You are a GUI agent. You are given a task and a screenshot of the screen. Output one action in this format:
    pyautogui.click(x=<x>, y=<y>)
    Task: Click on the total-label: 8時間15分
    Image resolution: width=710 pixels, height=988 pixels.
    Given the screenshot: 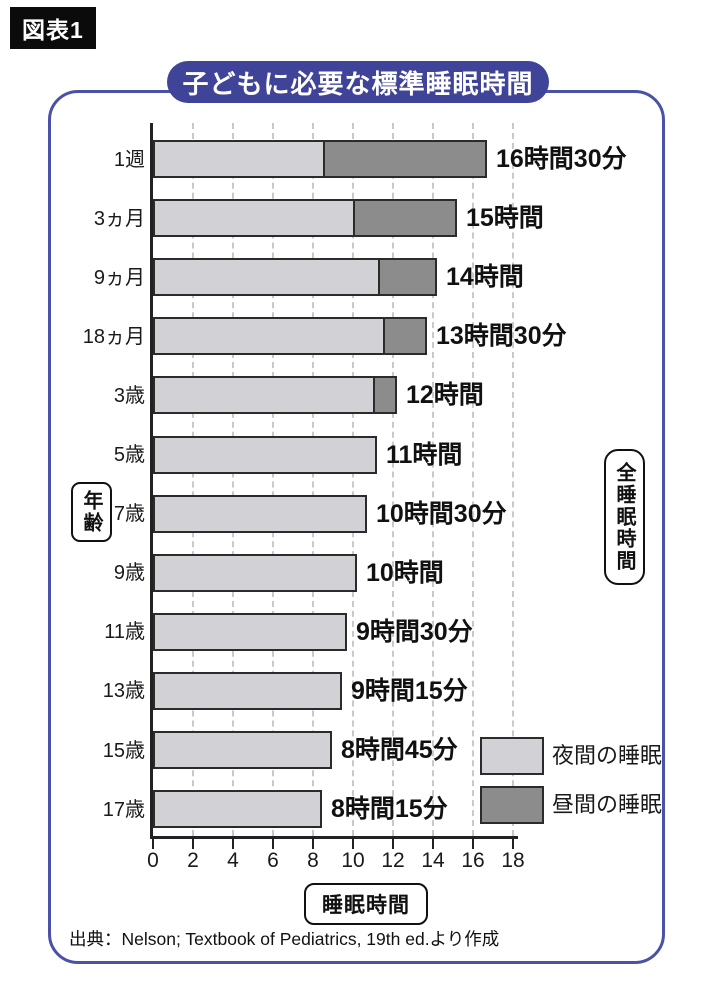 What is the action you would take?
    pyautogui.click(x=389, y=809)
    